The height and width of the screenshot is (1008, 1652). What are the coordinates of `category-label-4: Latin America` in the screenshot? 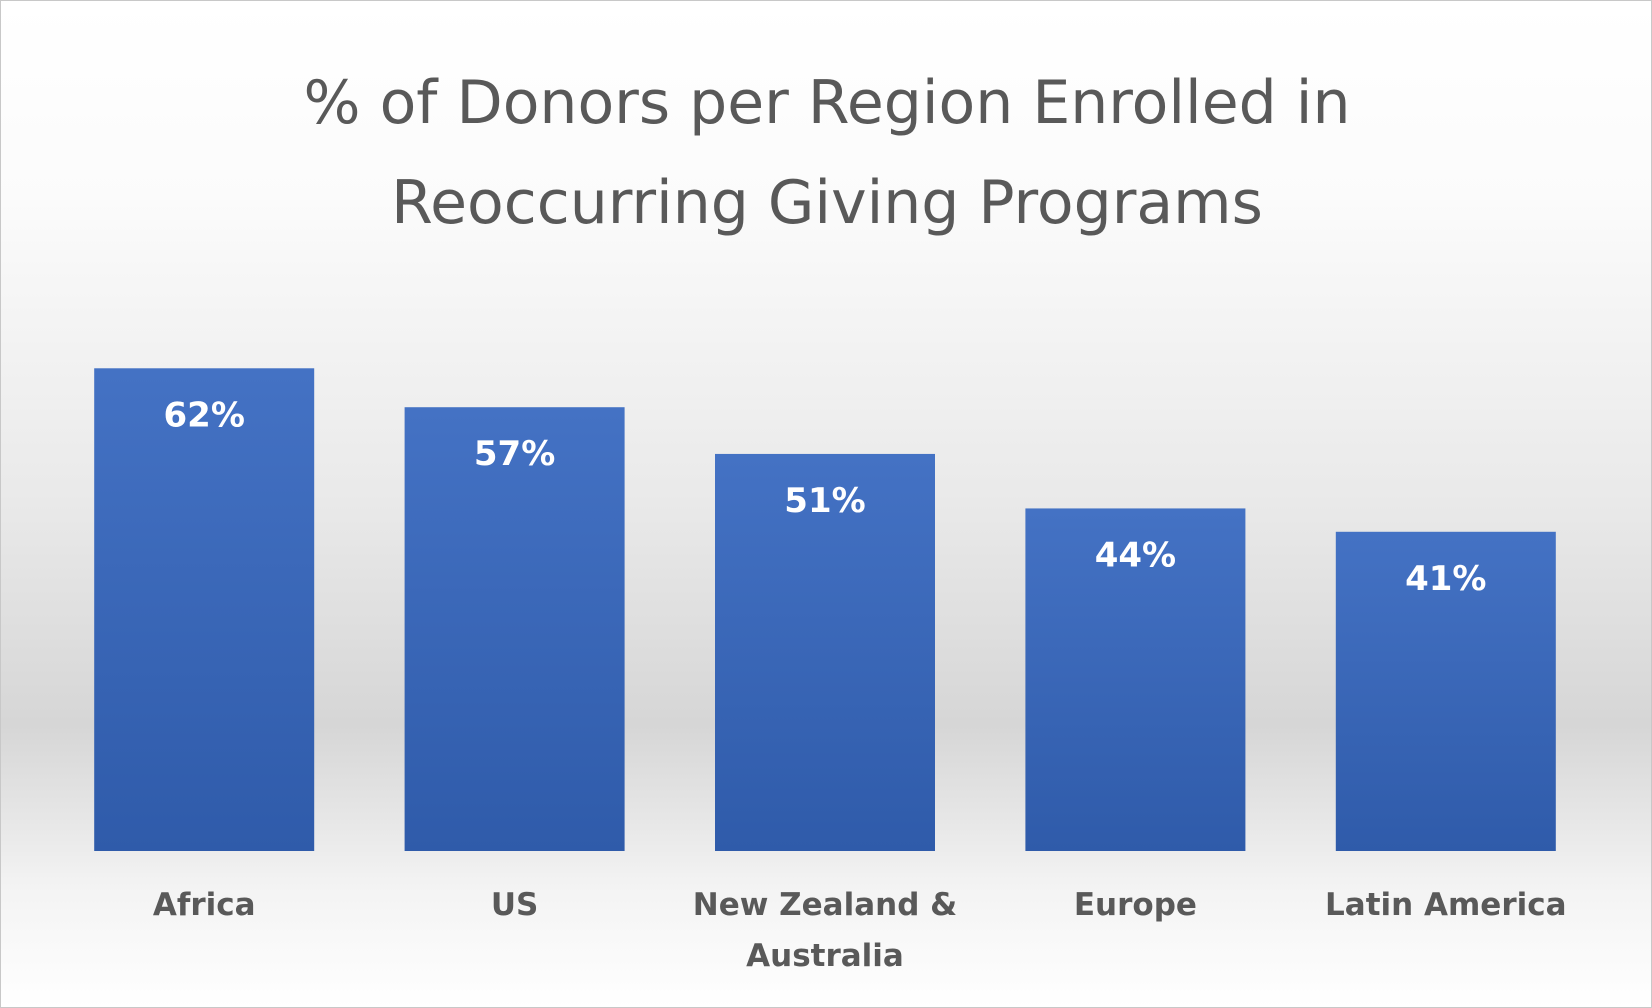 It's located at (1446, 905).